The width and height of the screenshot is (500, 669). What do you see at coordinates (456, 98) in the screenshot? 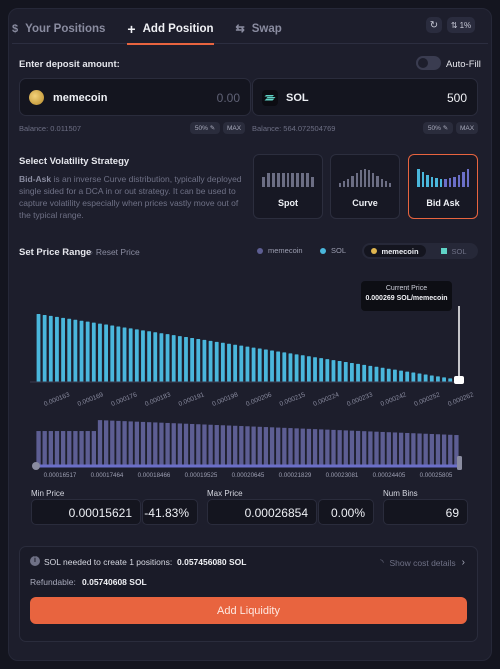
I see `token-b-amount-input: 500` at bounding box center [456, 98].